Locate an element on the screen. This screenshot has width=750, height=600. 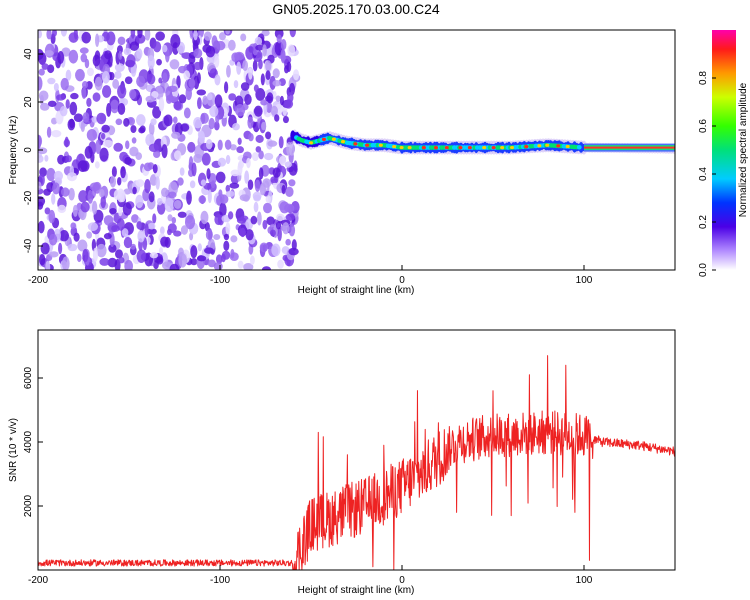
colorbar-tick-label: 0.6 is located at coordinates (703, 126).